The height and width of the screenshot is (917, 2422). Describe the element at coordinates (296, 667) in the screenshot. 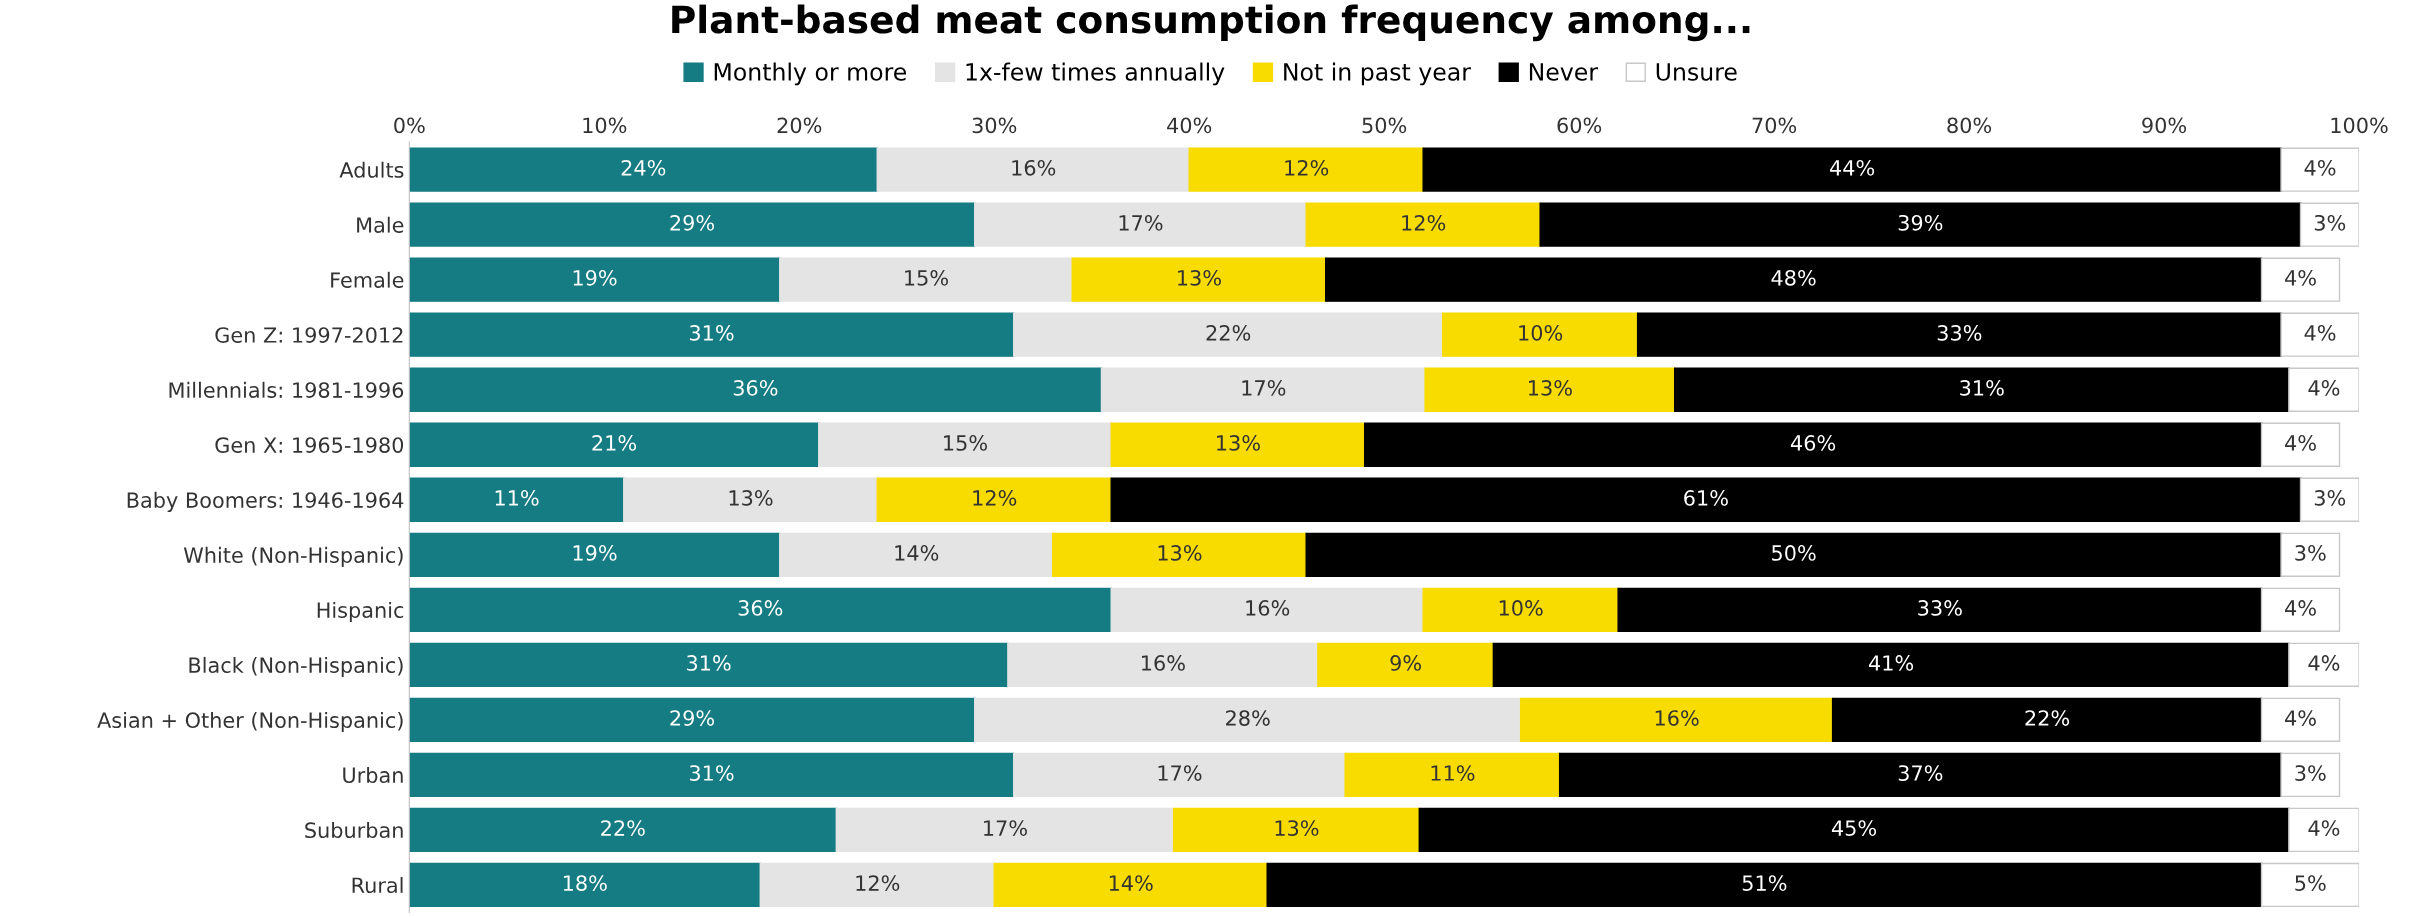

I see `y-tick-label: Black (Non-Hispanic)` at that location.